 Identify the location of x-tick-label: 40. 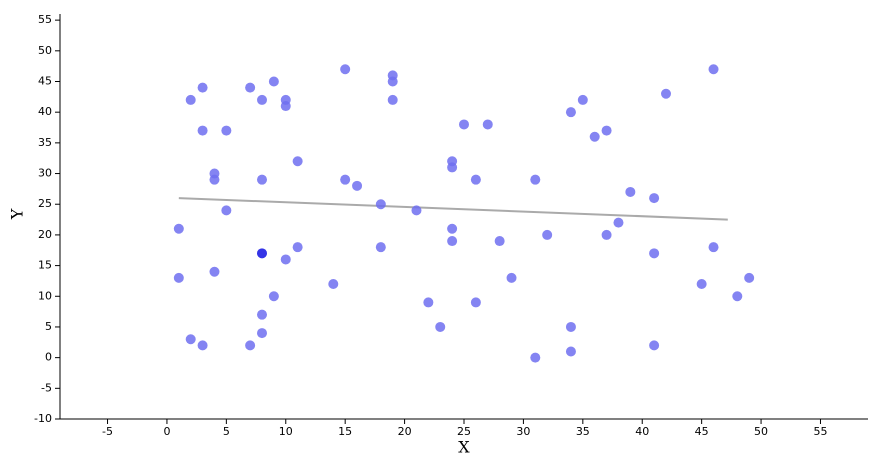
(642, 431).